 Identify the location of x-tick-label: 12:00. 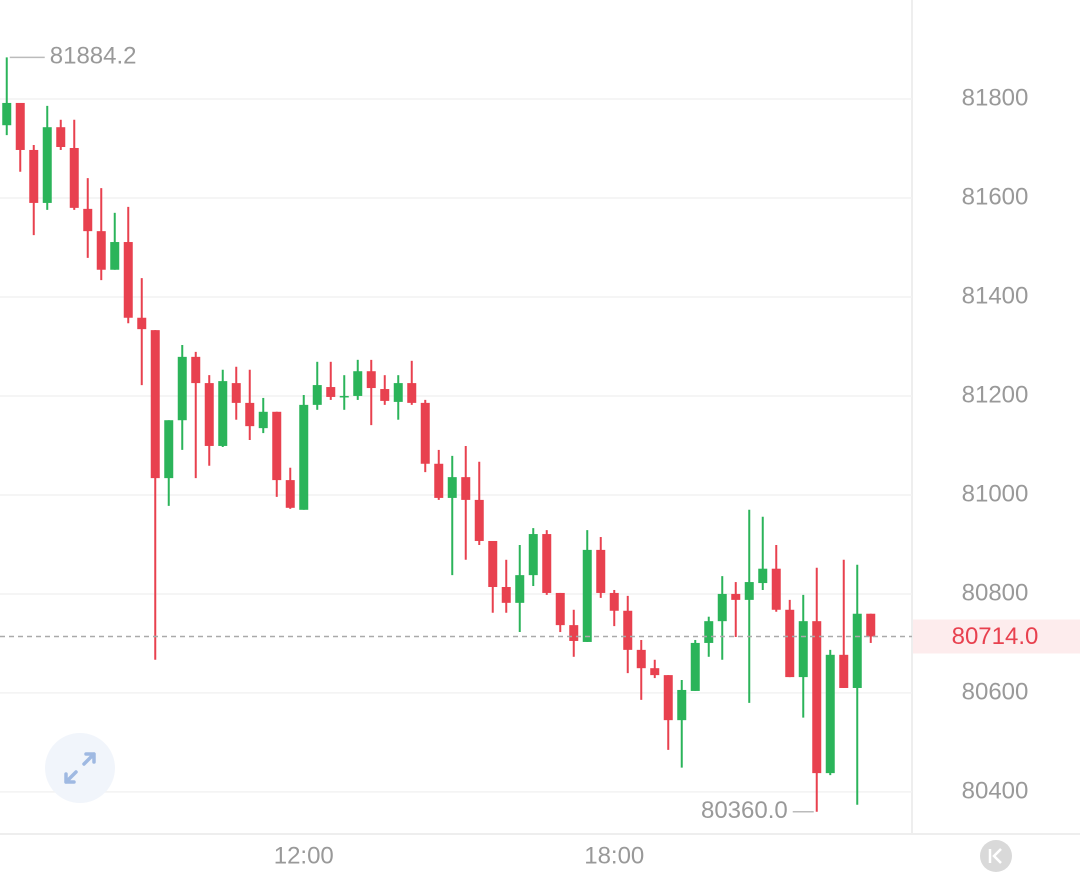
(304, 855).